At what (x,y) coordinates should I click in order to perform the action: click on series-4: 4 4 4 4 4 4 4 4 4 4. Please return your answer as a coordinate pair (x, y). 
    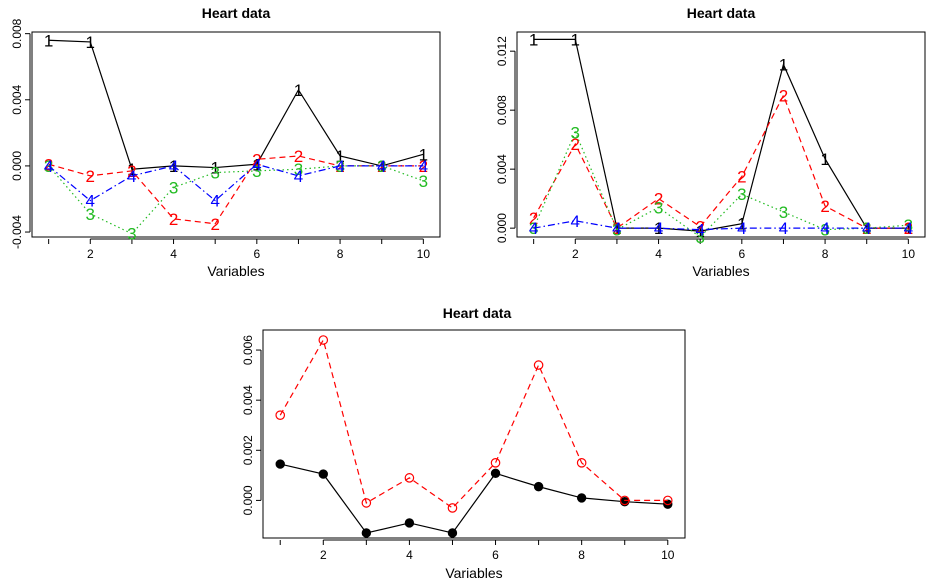
    Looking at the image, I should click on (721, 226).